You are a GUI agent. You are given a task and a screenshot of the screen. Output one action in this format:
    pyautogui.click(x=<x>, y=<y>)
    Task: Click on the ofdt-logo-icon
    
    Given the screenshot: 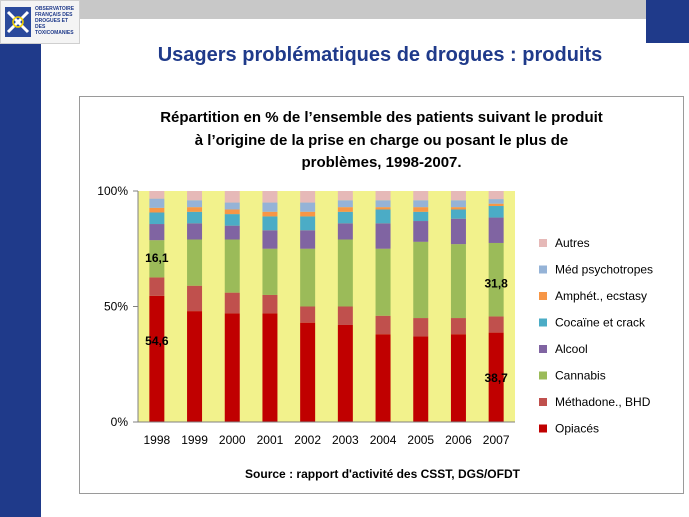 What is the action you would take?
    pyautogui.click(x=18, y=22)
    